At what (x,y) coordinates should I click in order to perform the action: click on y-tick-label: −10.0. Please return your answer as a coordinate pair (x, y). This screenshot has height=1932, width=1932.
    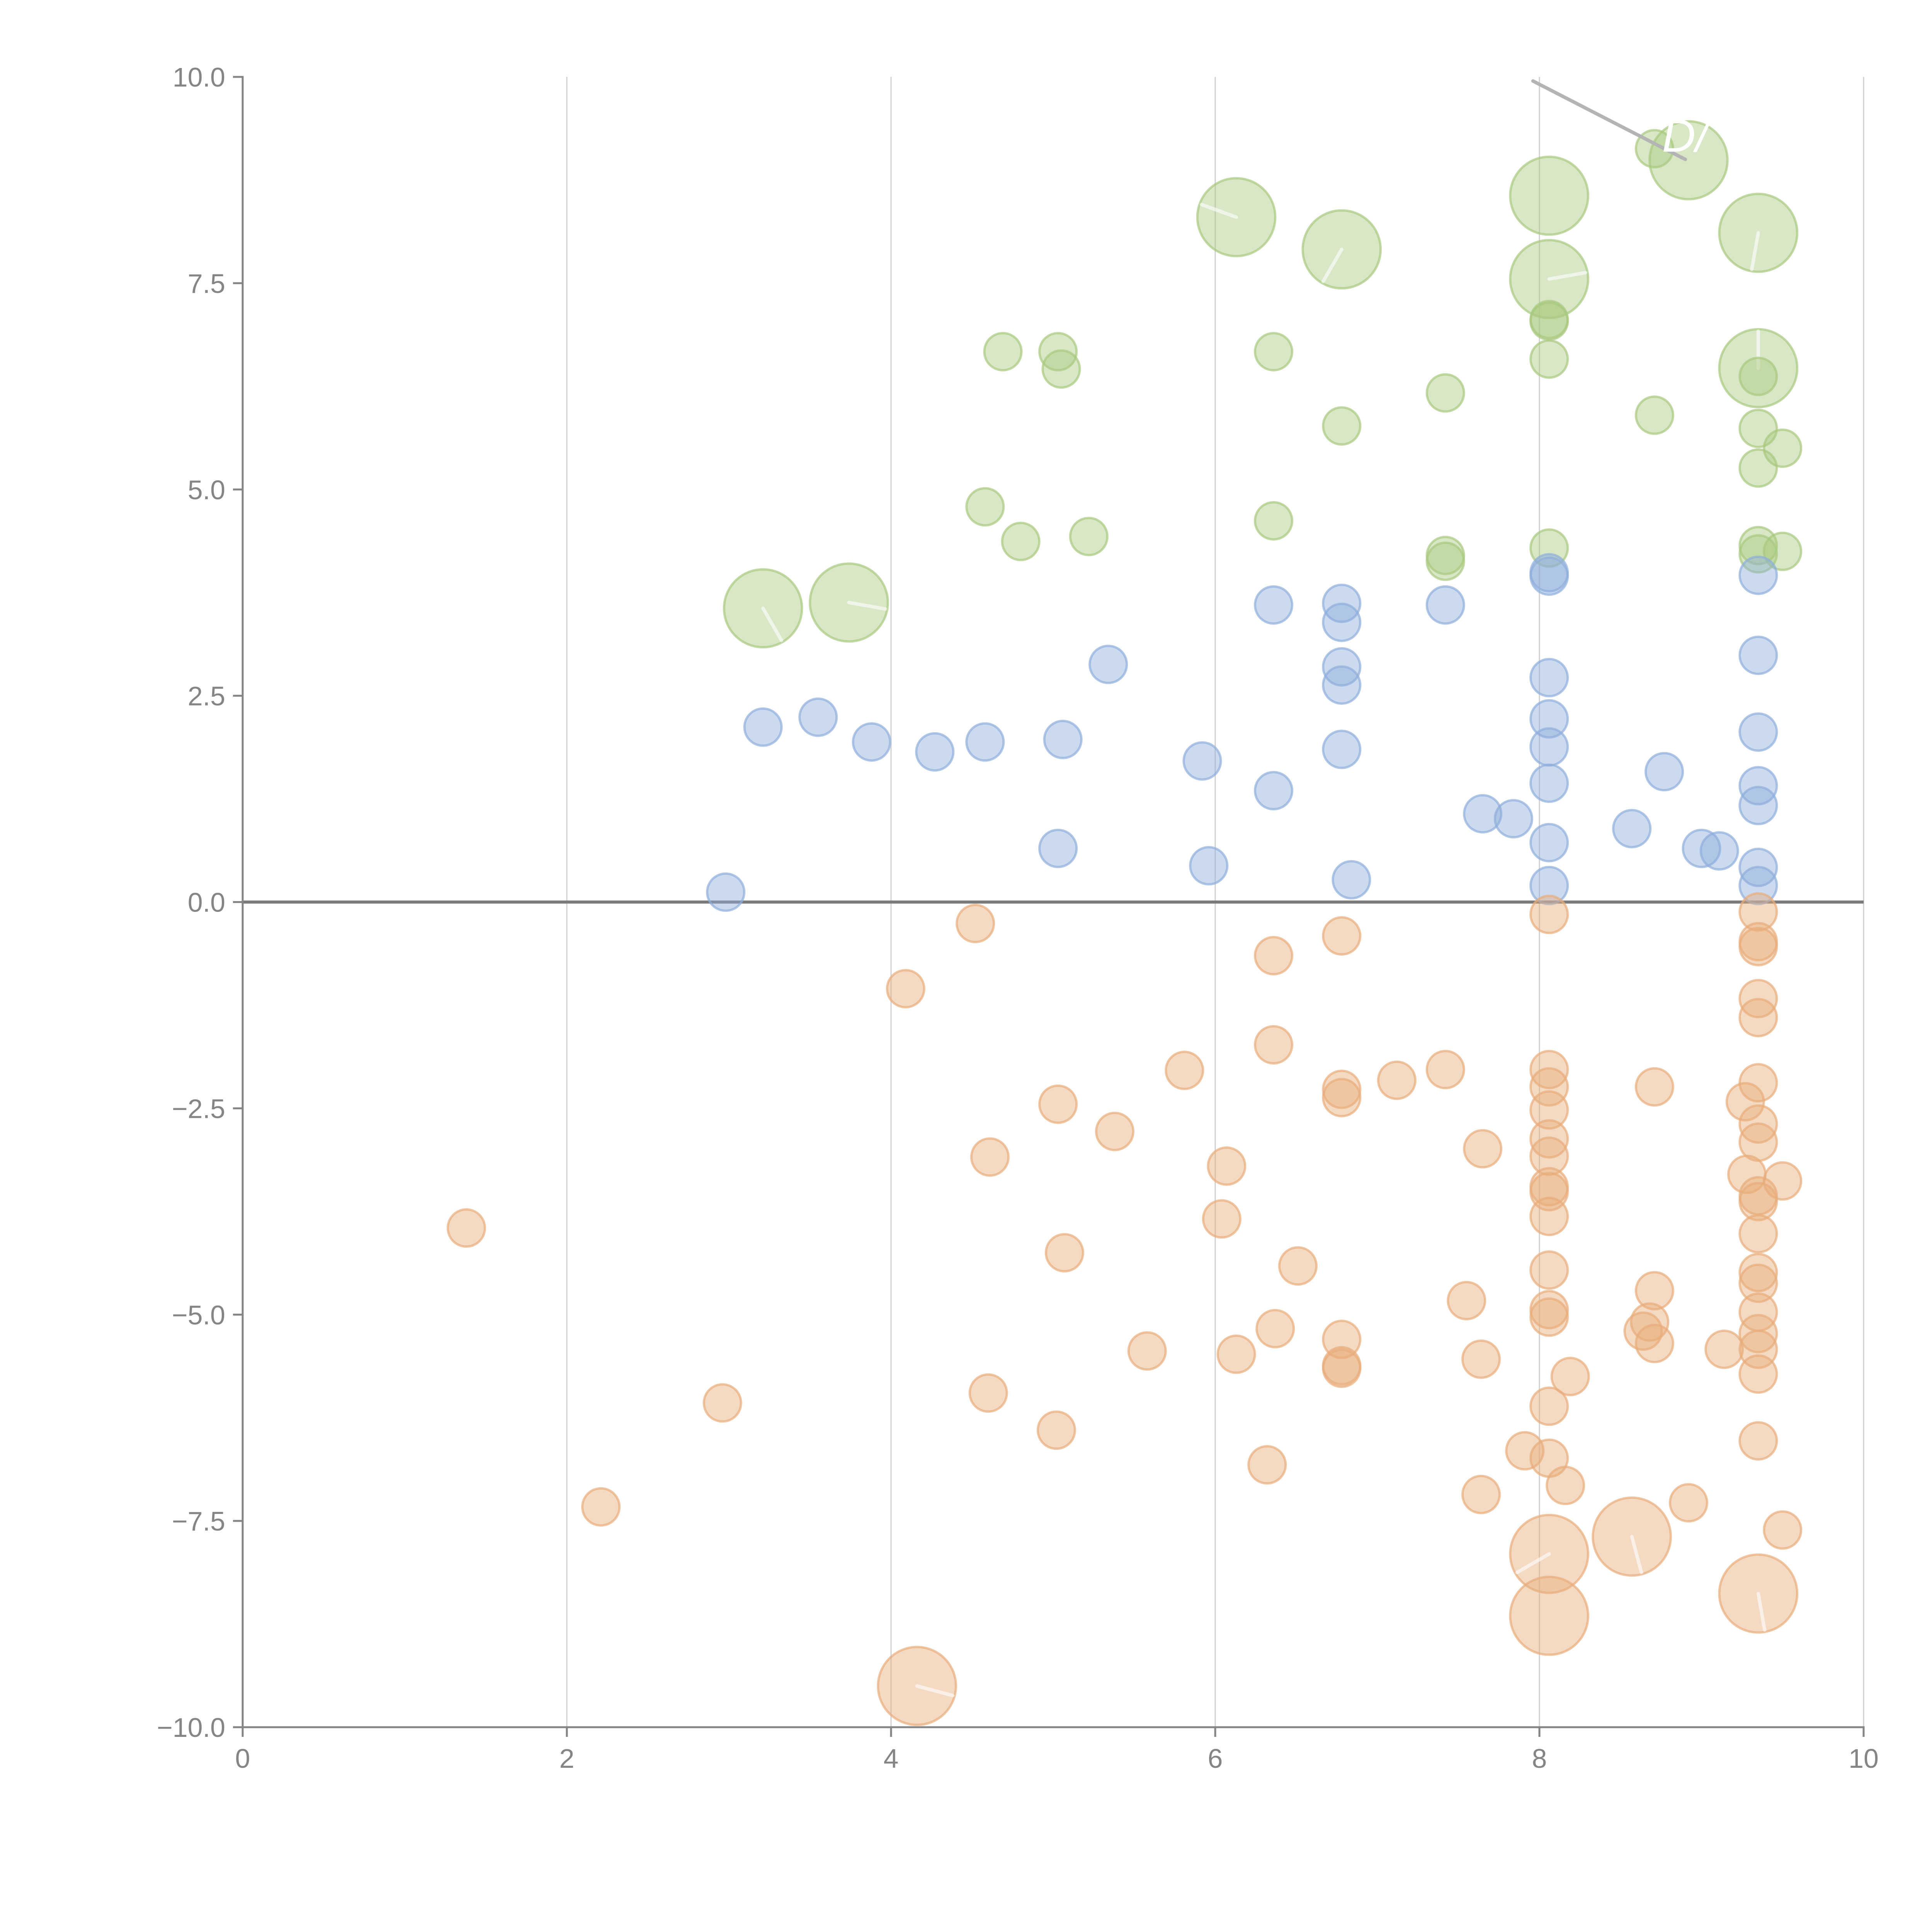
    Looking at the image, I should click on (191, 1728).